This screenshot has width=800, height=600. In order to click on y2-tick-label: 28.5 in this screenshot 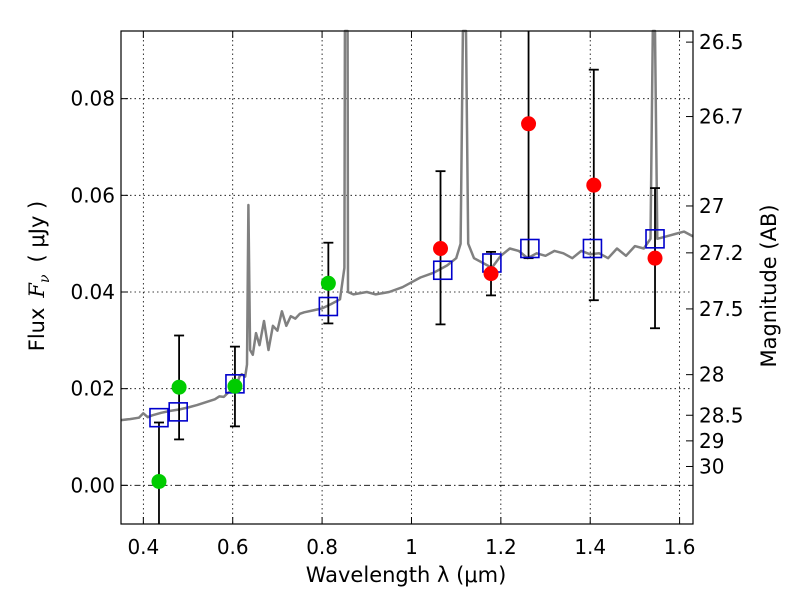, I will do `click(721, 415)`.